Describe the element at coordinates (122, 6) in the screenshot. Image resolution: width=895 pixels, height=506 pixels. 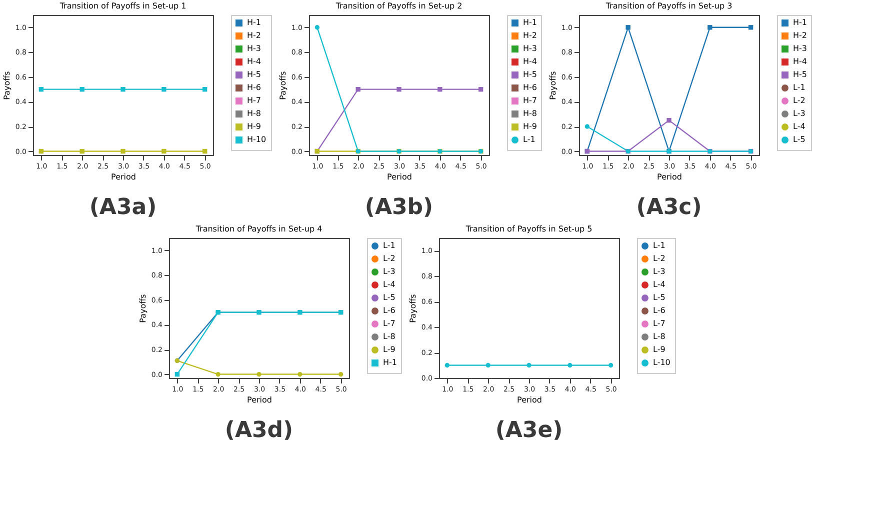
I see `chart-title: Transition of Payoffs in Set-up 1` at that location.